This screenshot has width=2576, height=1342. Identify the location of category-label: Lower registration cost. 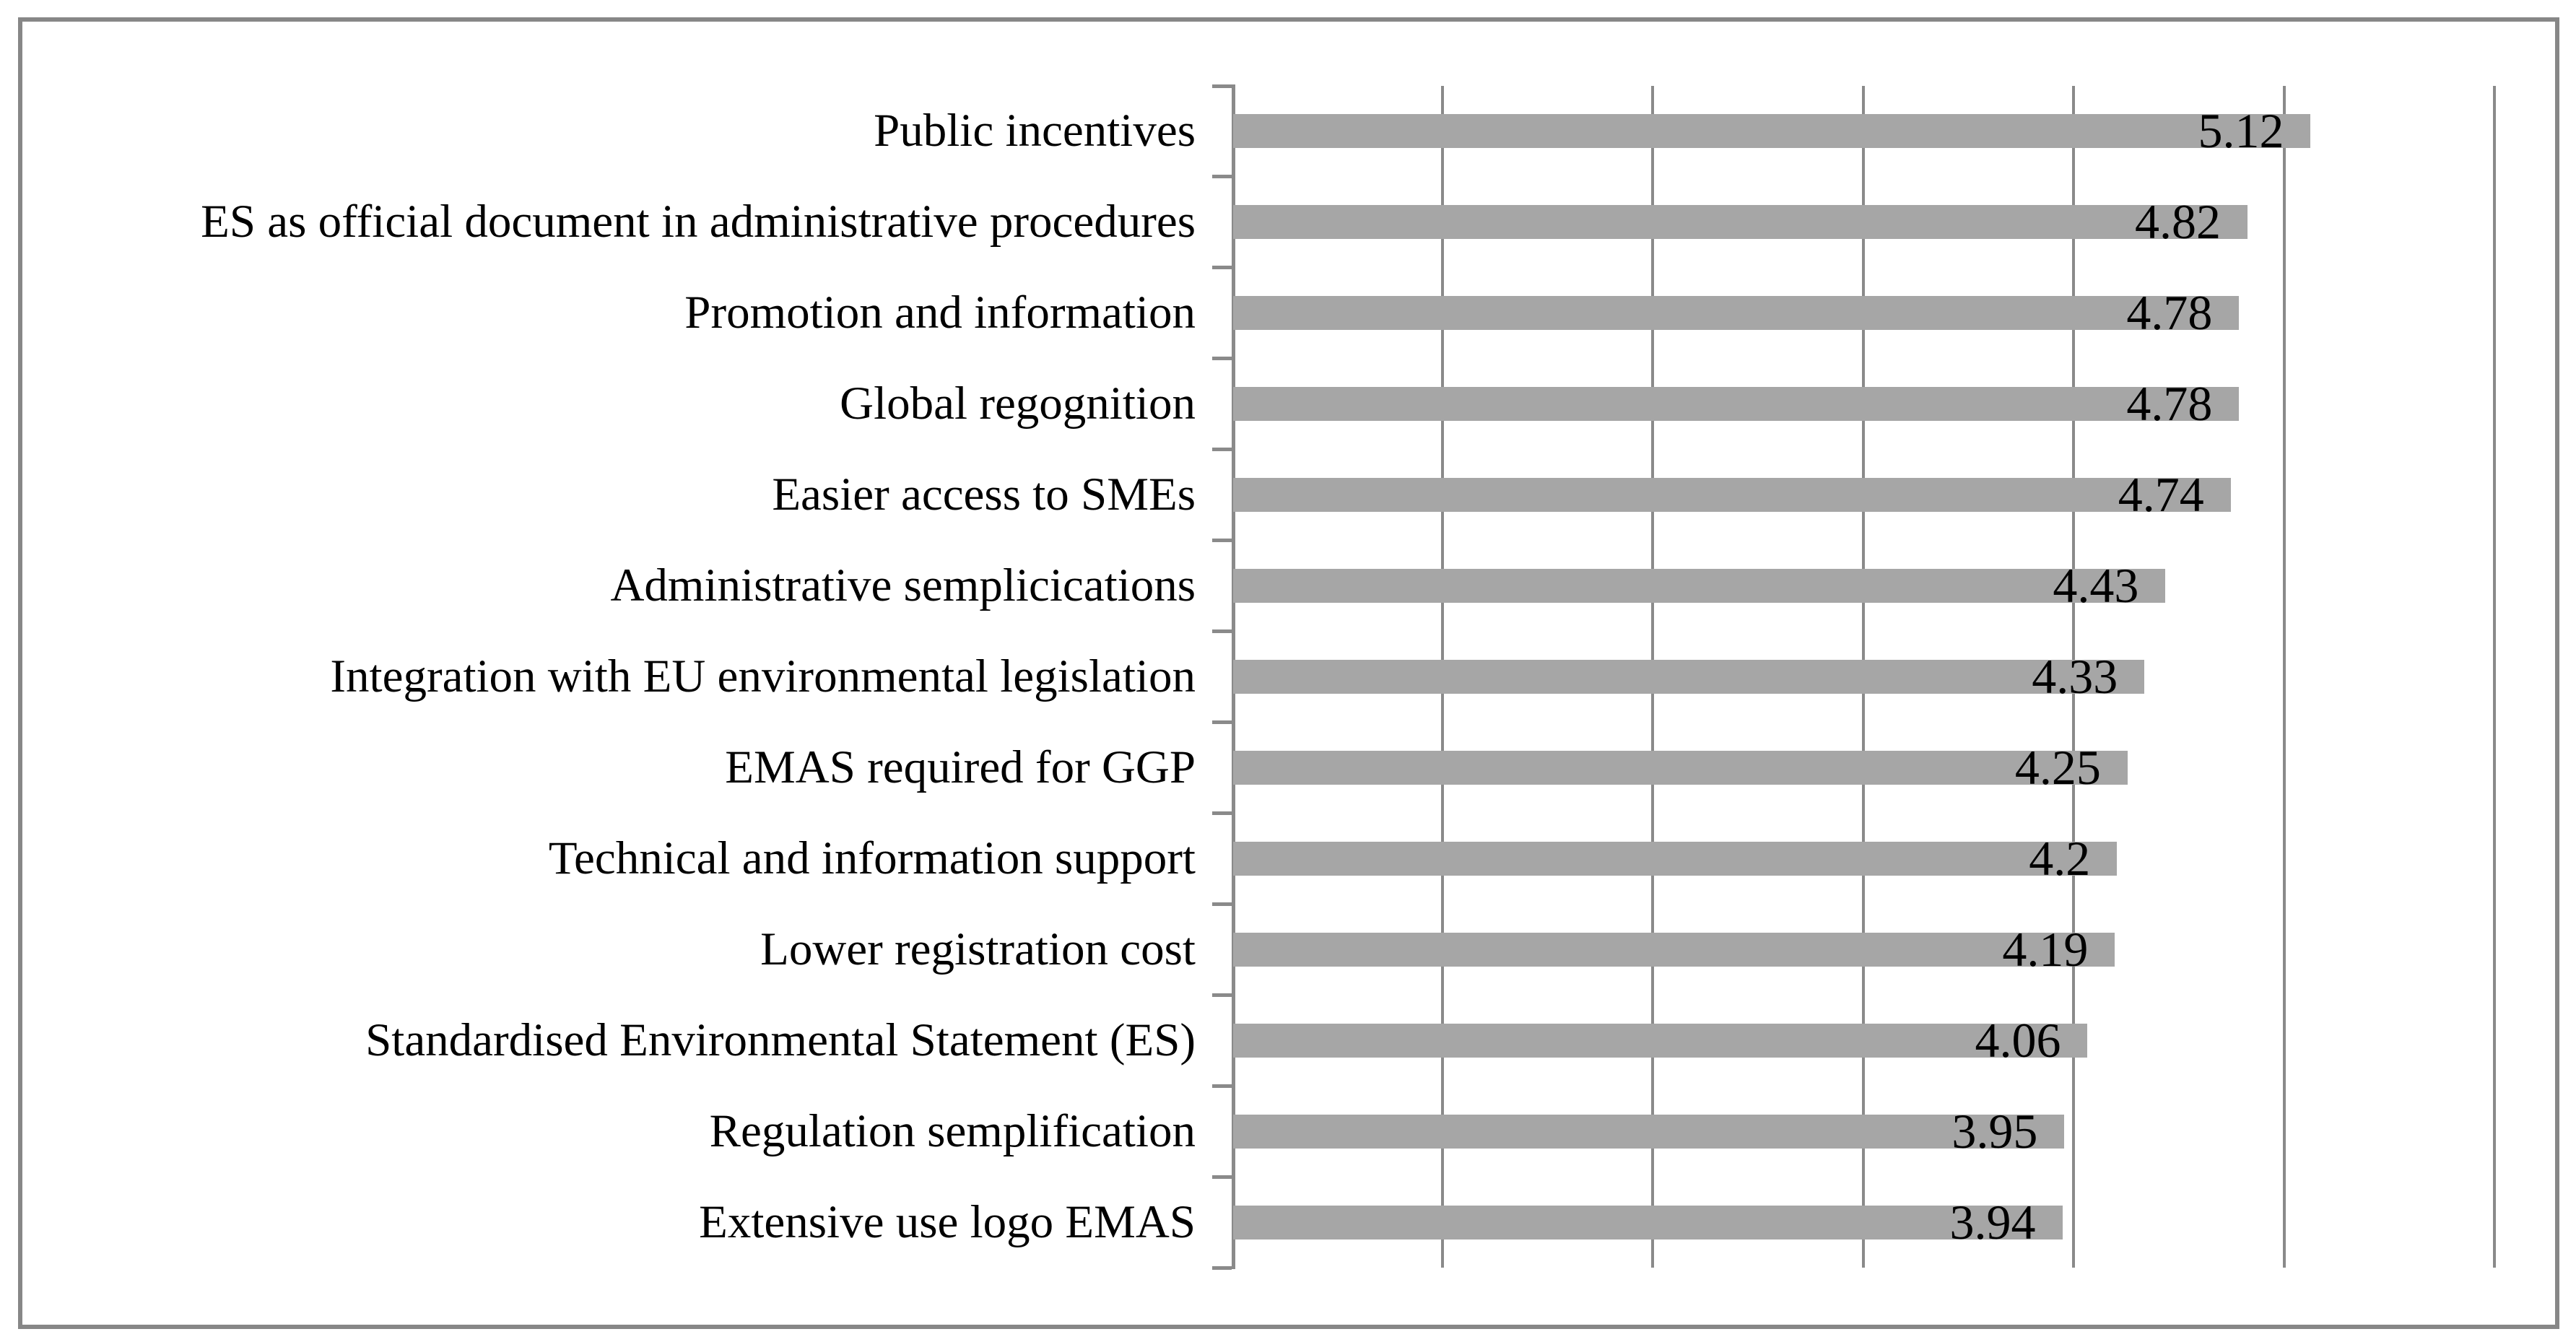
(978, 949).